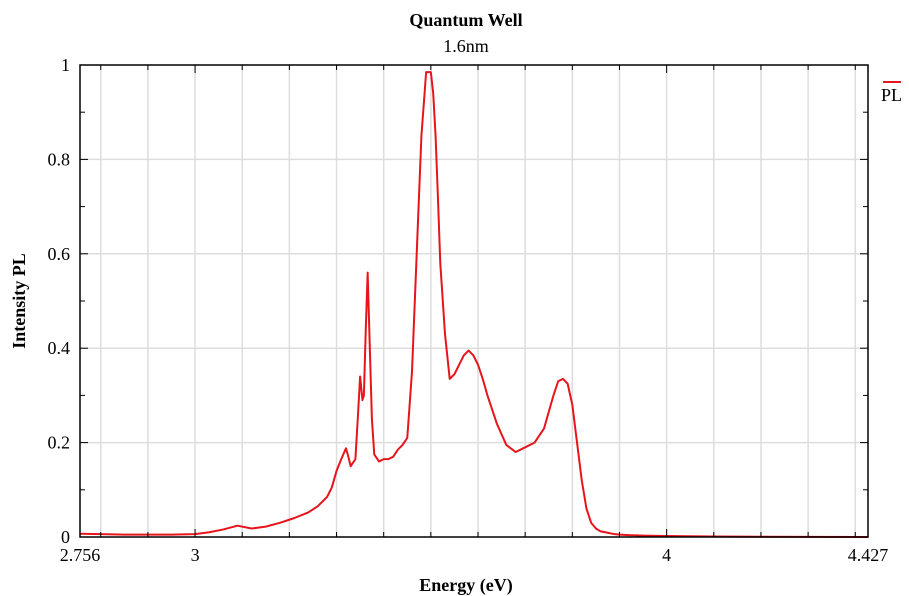 The width and height of the screenshot is (909, 596). Describe the element at coordinates (59, 301) in the screenshot. I see `y-tick-labels: 0 0.2 0.4 0.6 0.8 1` at that location.